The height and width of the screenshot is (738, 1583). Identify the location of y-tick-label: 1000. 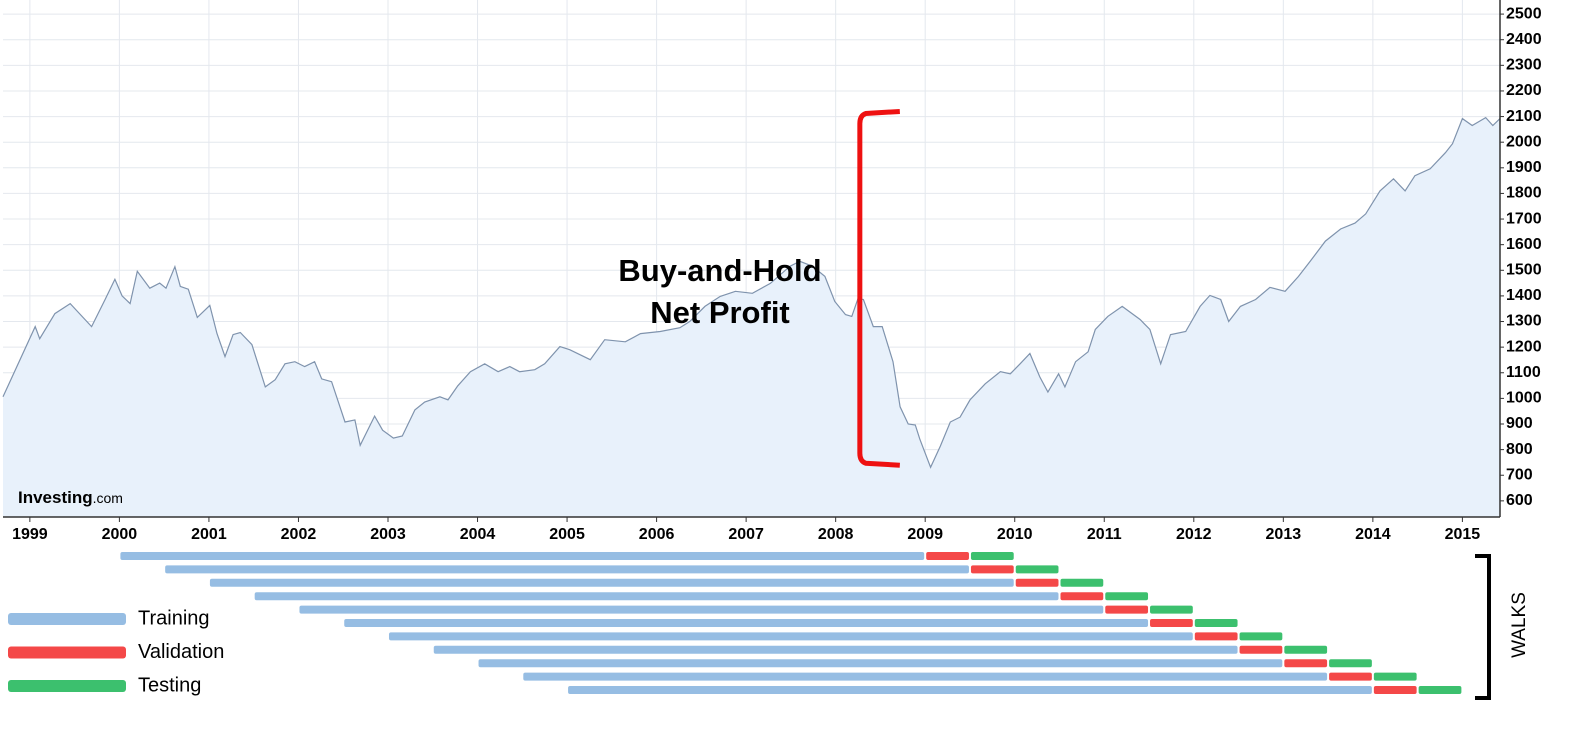
(1524, 398).